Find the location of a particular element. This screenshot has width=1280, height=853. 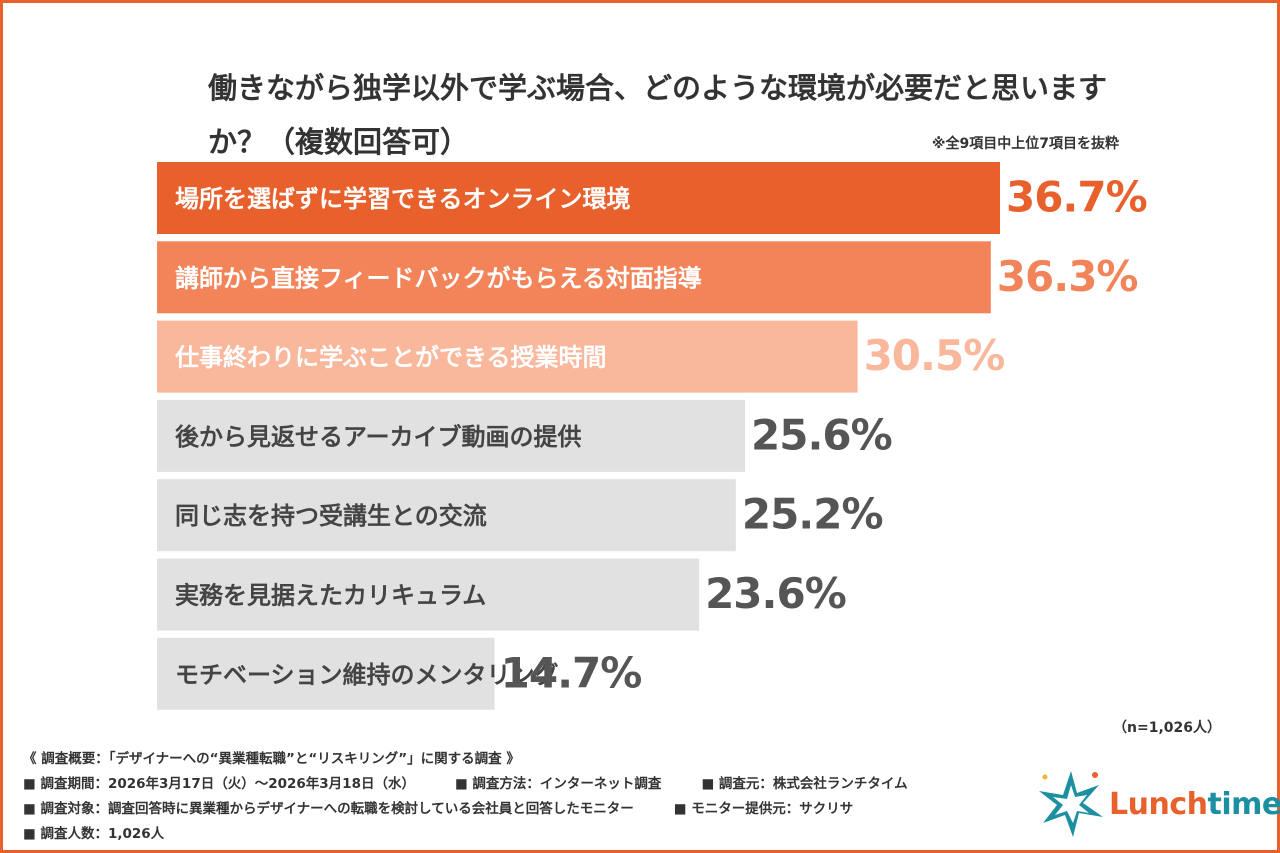

value-label: 14.7% is located at coordinates (571, 672).